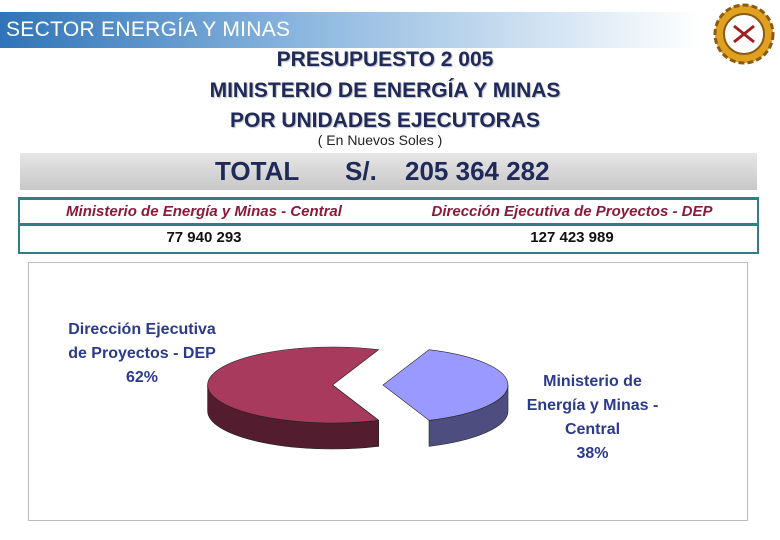 This screenshot has width=780, height=540. I want to click on title-line: PRESUPUESTO 2 005, so click(385, 59).